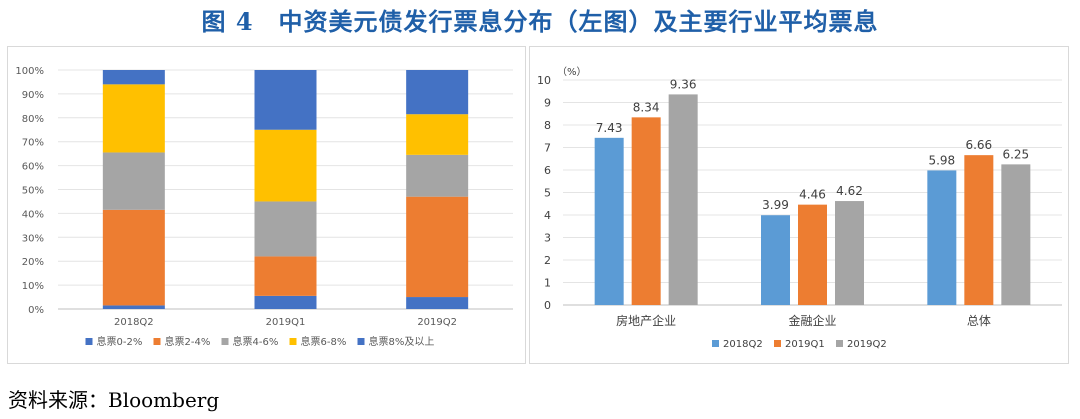 The height and width of the screenshot is (419, 1080). What do you see at coordinates (609, 128) in the screenshot?
I see `data-label: 7.43` at bounding box center [609, 128].